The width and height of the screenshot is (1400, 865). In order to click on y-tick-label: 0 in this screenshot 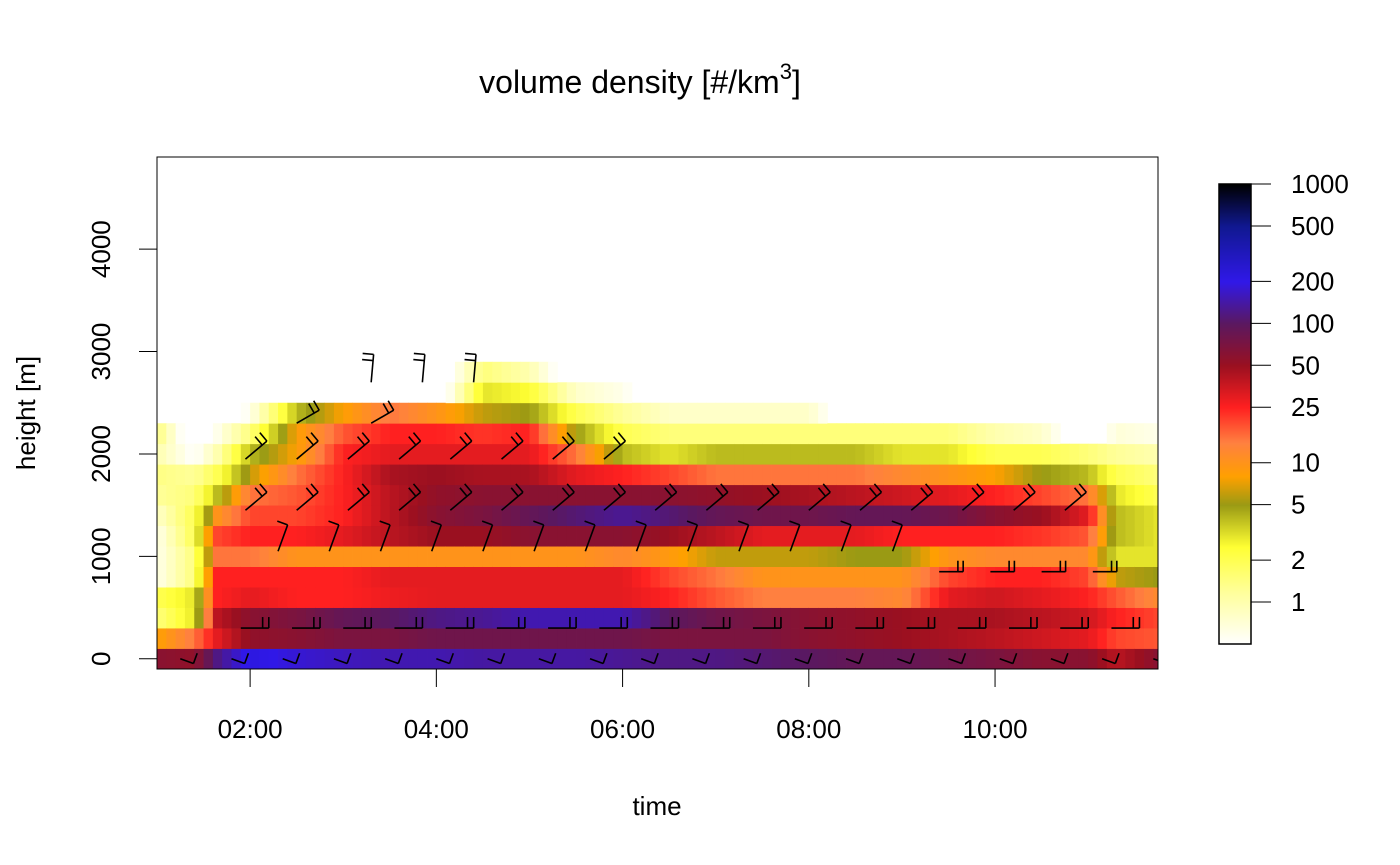, I will do `click(101, 659)`.